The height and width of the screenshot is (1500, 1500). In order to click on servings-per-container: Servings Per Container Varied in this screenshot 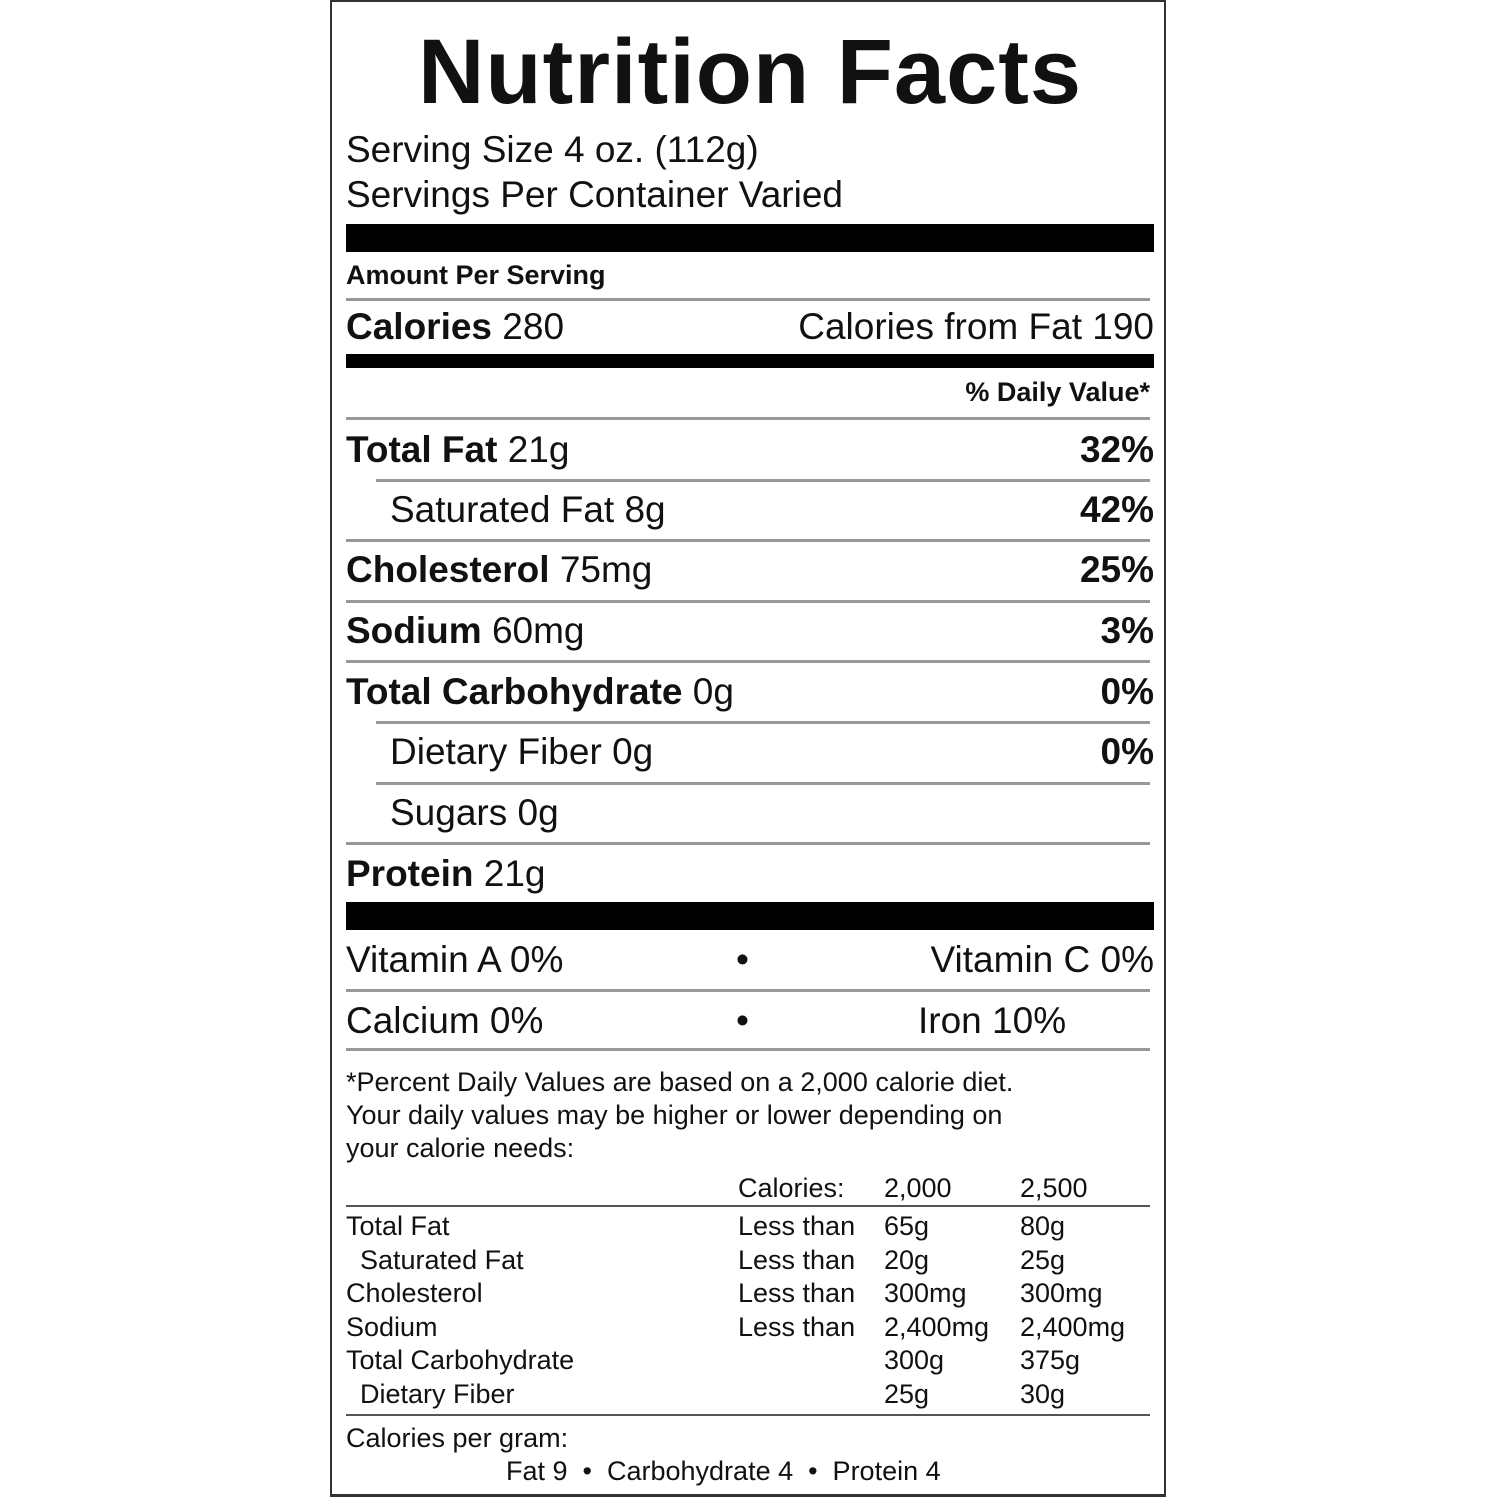, I will do `click(595, 194)`.